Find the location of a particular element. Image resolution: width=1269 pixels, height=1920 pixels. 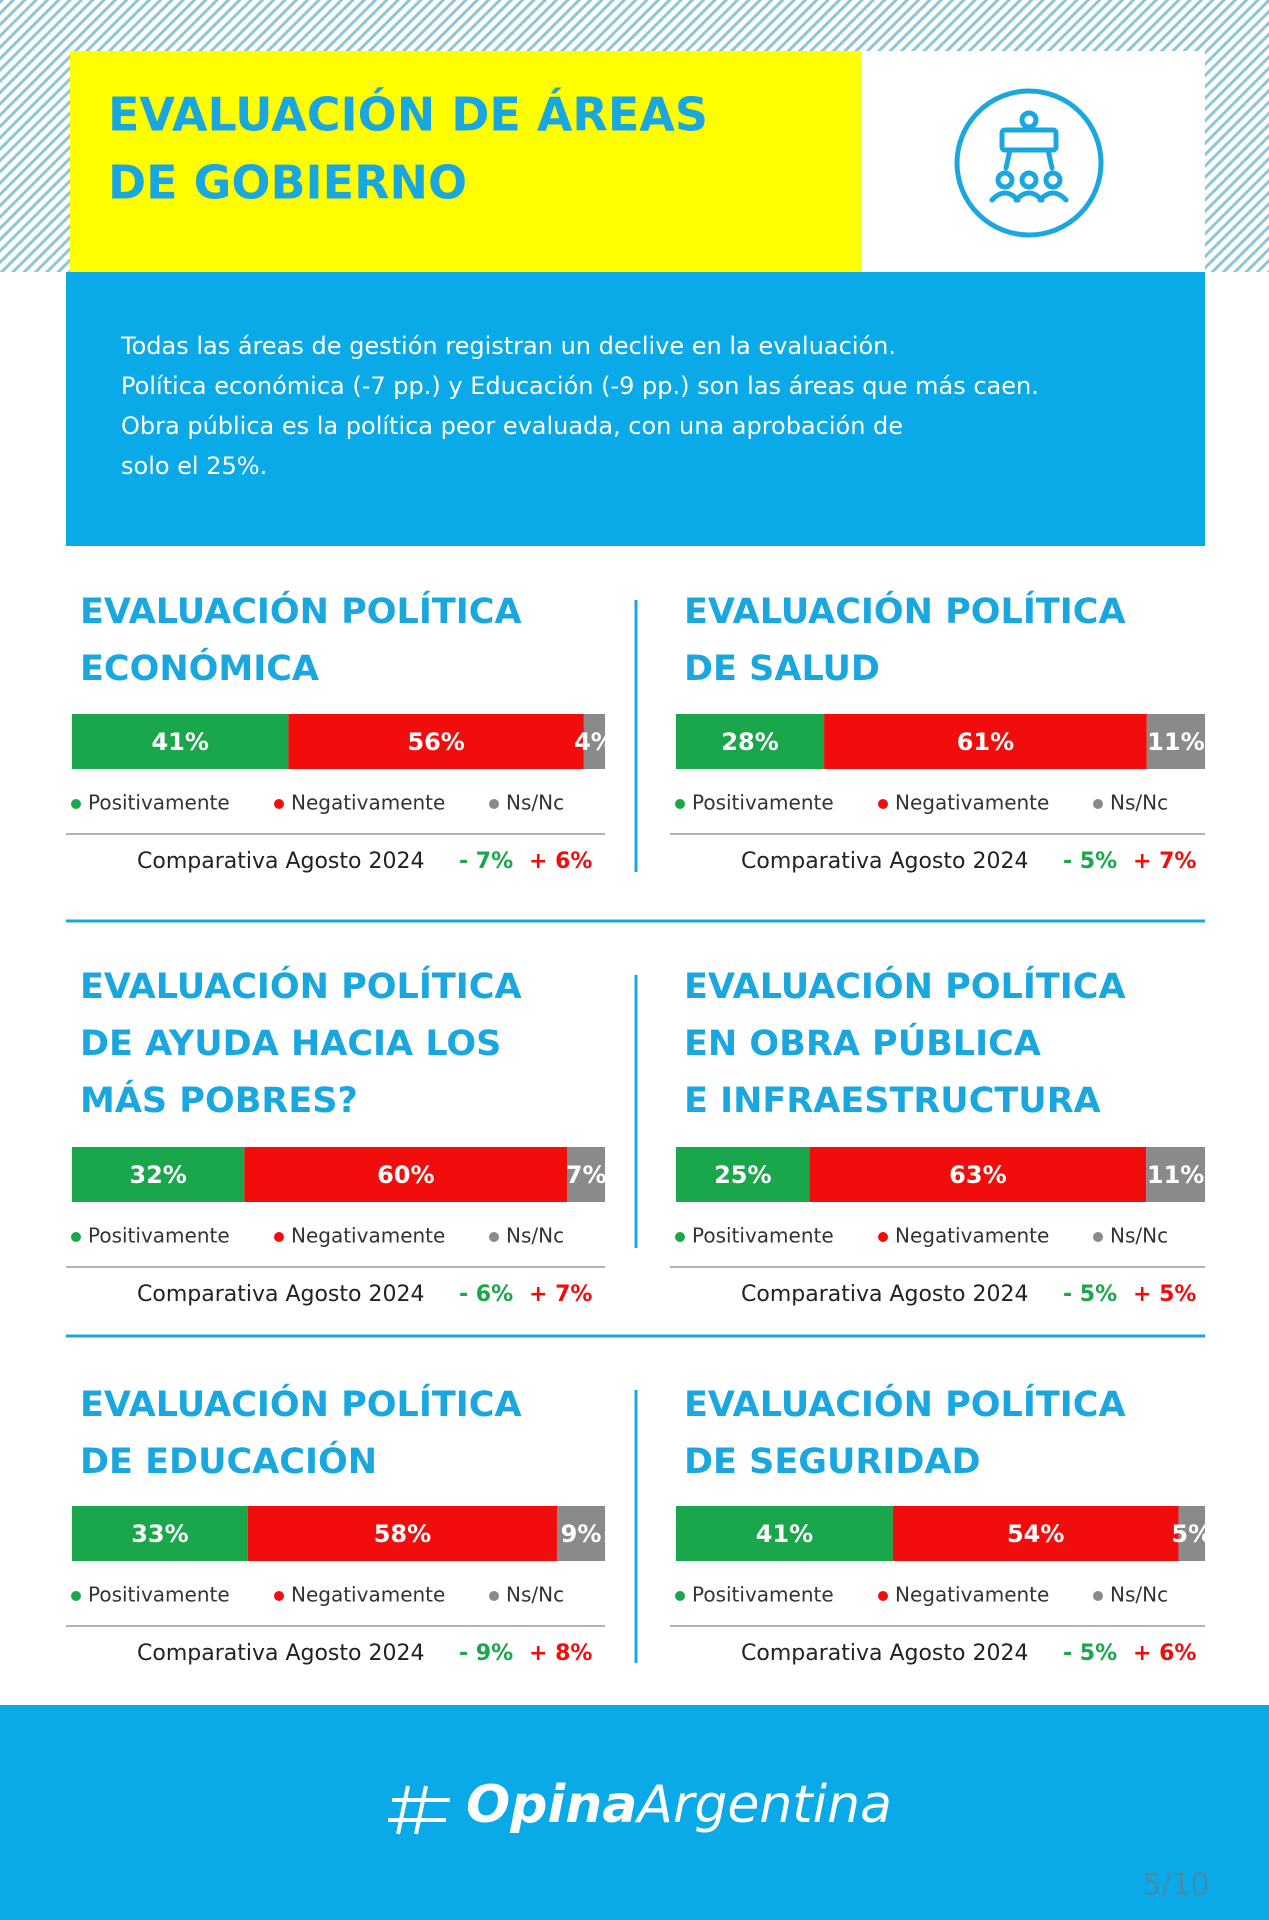

data-label: 60% is located at coordinates (405, 1175).